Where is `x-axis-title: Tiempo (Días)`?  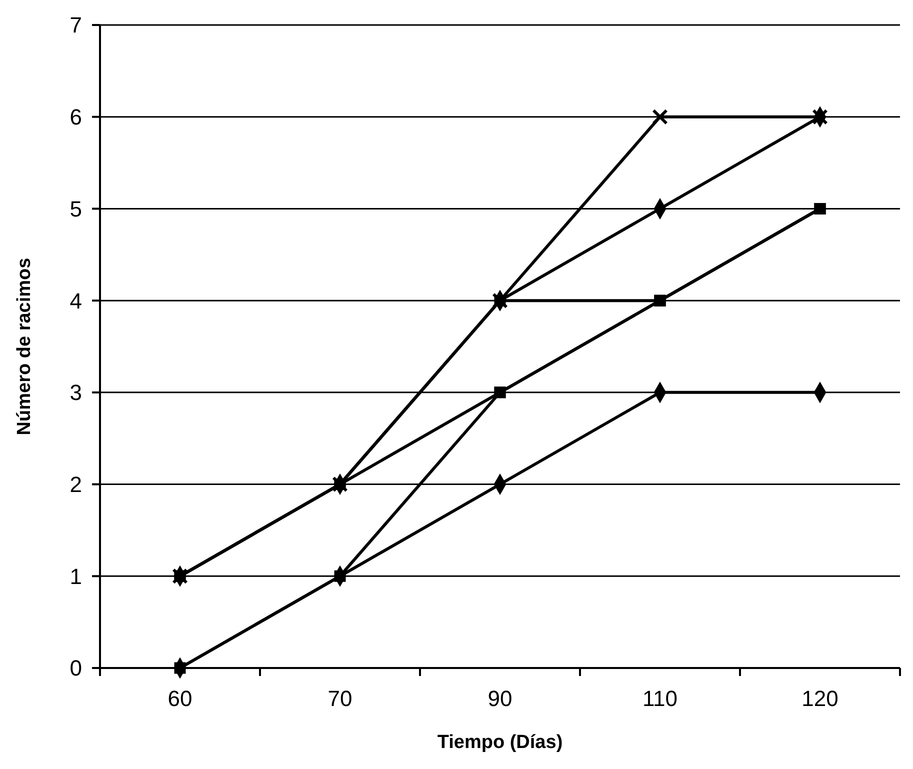
x-axis-title: Tiempo (Días) is located at coordinates (500, 742).